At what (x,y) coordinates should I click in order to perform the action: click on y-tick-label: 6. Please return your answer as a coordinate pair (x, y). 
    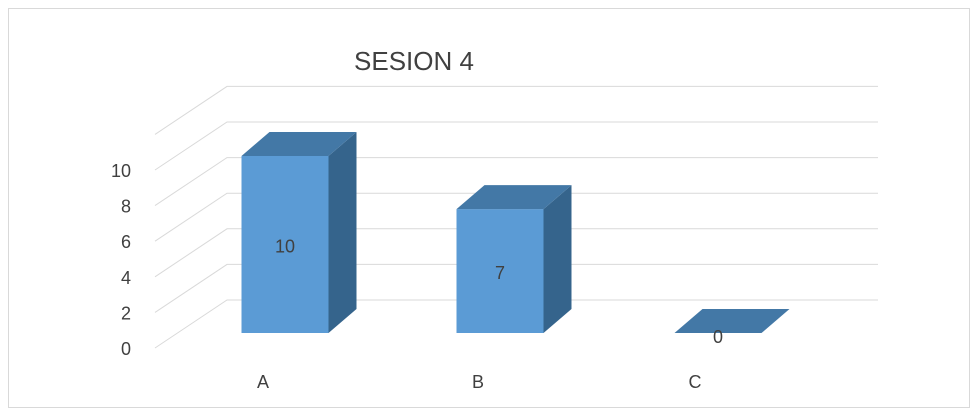
    Looking at the image, I should click on (126, 242).